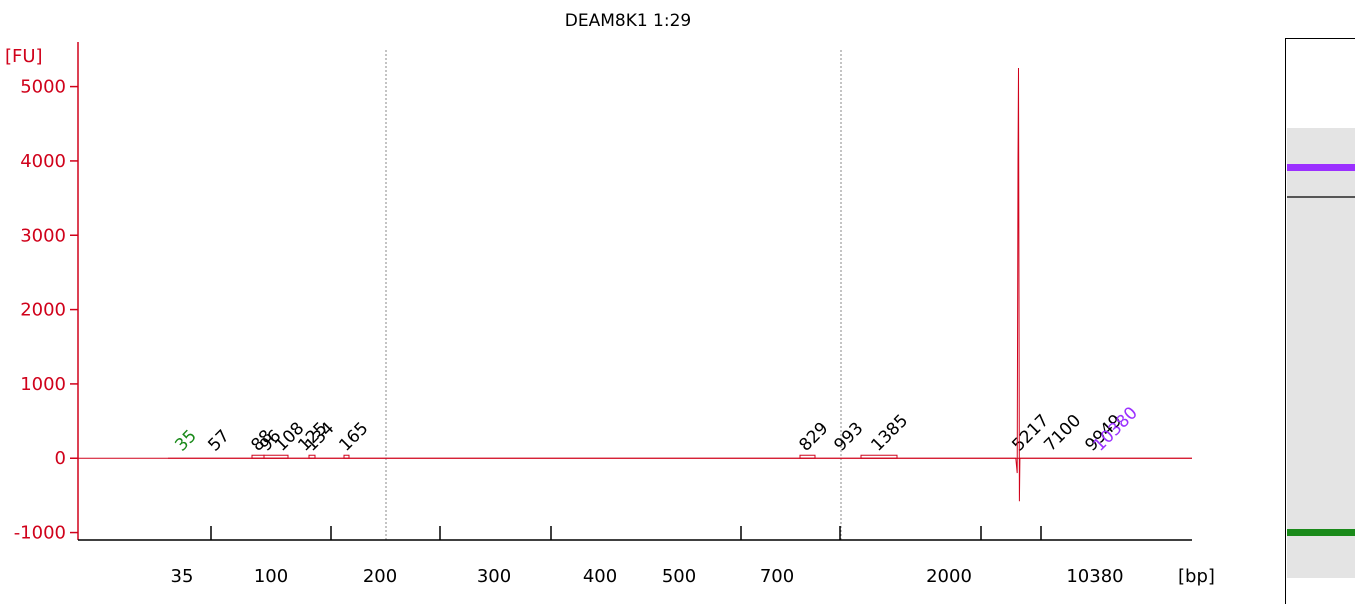 The image size is (1355, 607). Describe the element at coordinates (60, 458) in the screenshot. I see `y-tick-label: 0` at that location.